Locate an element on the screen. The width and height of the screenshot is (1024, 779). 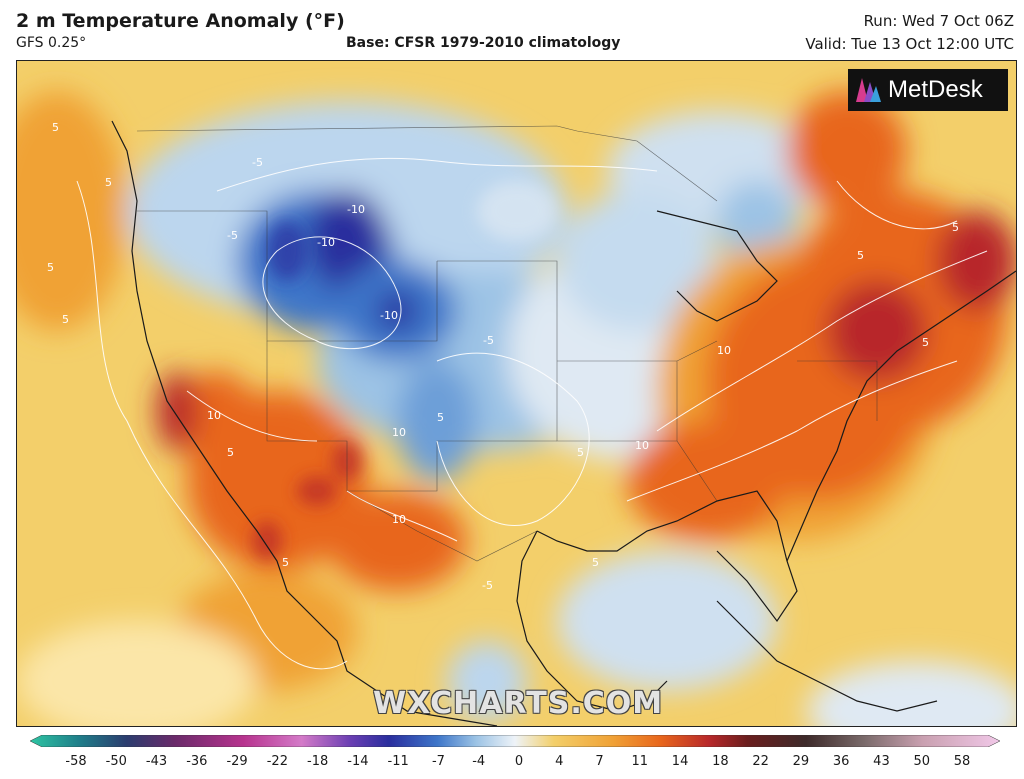
legend-tick-label: 58 is located at coordinates (962, 761).